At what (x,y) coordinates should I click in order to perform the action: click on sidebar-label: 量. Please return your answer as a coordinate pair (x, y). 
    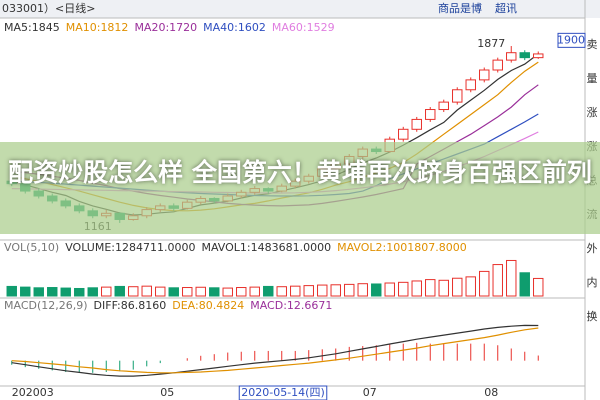
    Looking at the image, I should click on (592, 78).